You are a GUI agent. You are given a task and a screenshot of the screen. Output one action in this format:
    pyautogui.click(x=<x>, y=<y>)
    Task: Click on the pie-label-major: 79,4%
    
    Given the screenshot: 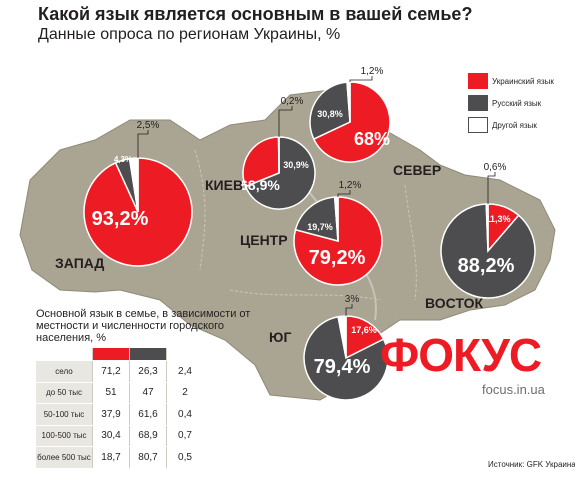 What is the action you would take?
    pyautogui.click(x=342, y=367)
    